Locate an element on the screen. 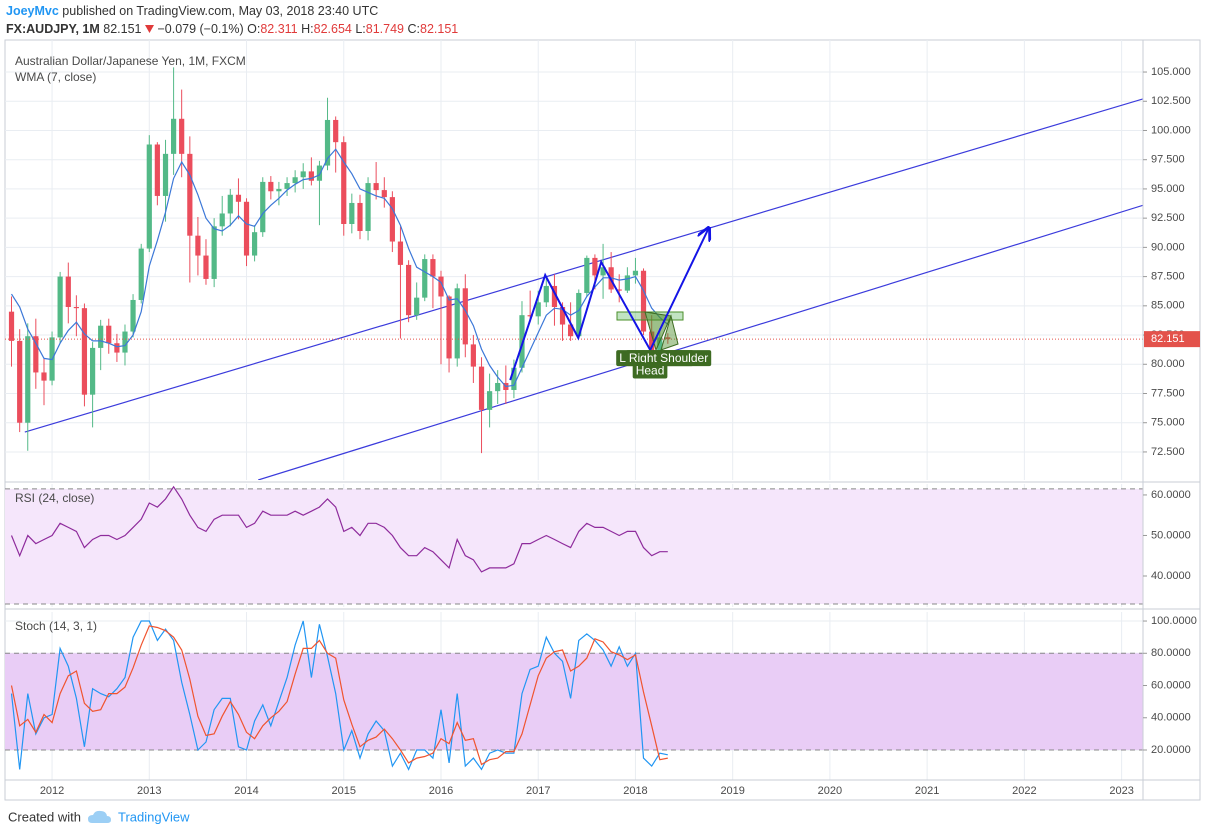 This screenshot has height=836, width=1209. band is located at coordinates (574, 702).